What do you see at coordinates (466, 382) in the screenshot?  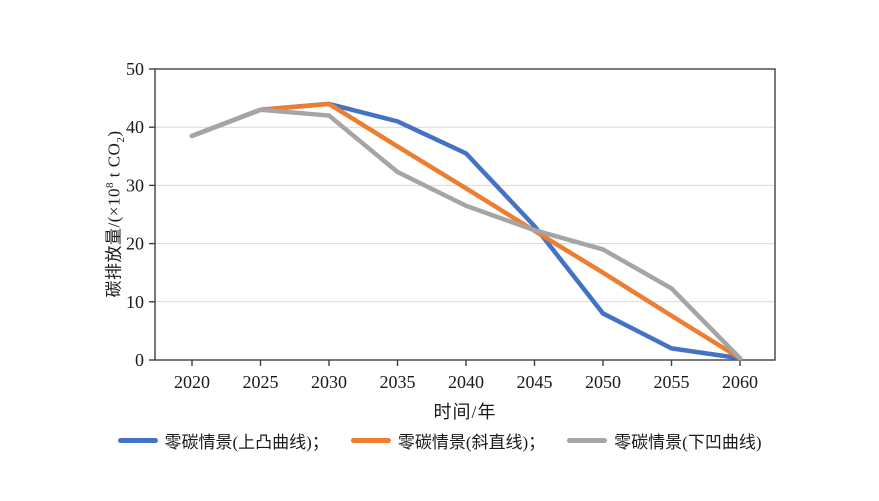 I see `x-tick-label-2040: 2040` at bounding box center [466, 382].